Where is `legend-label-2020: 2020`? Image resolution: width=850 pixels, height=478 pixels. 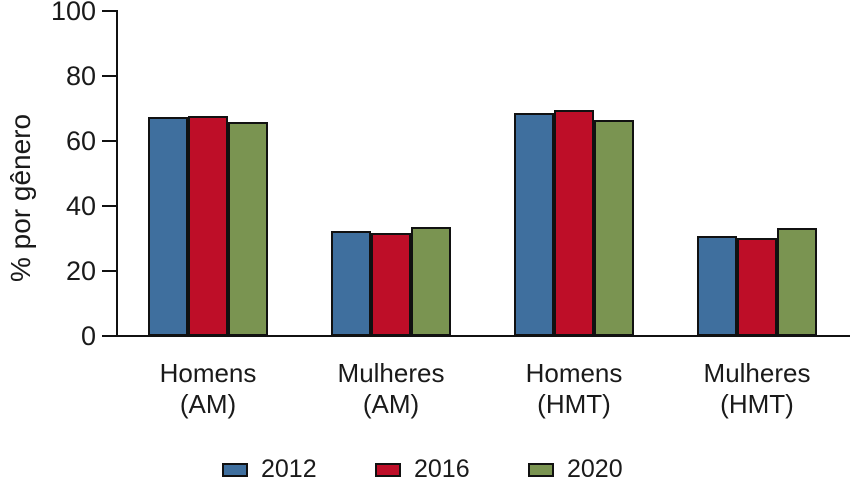
legend-label-2020: 2020 is located at coordinates (595, 466).